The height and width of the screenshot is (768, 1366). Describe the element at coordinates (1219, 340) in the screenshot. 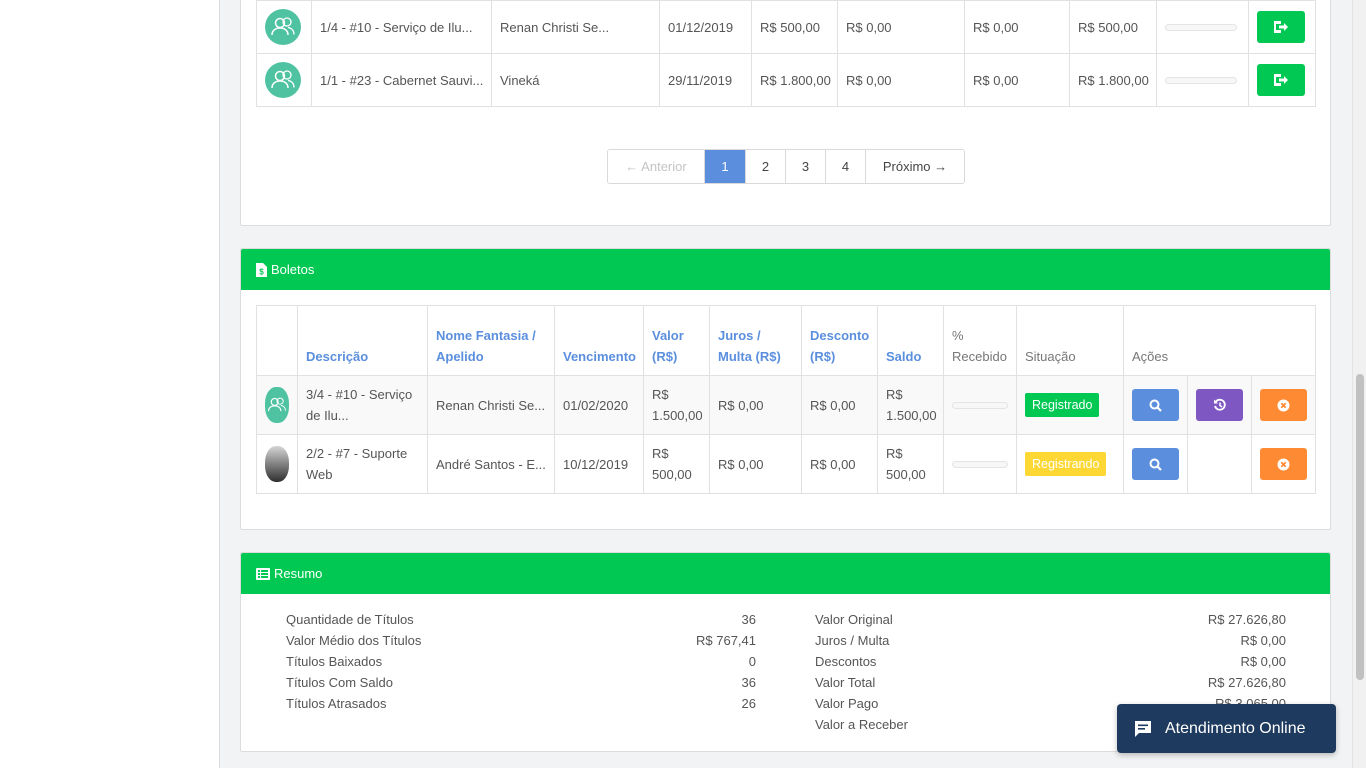

I see `acoes-header: Ações` at that location.